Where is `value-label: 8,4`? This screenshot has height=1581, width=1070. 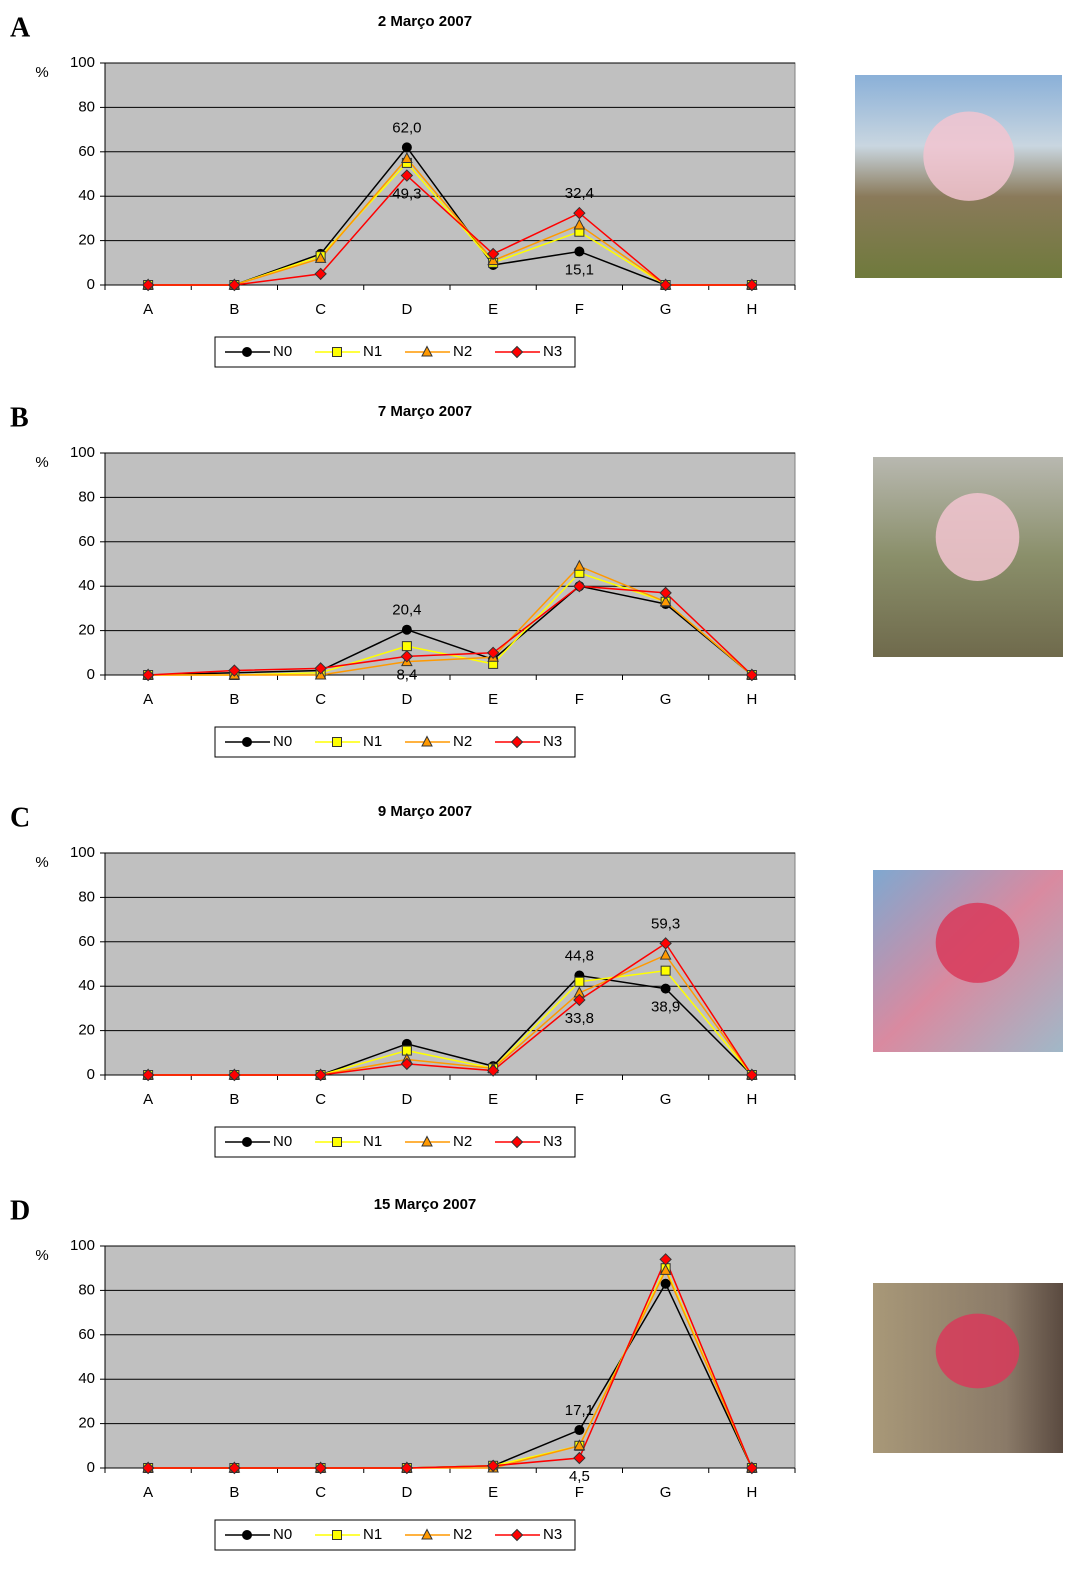 value-label: 8,4 is located at coordinates (406, 674).